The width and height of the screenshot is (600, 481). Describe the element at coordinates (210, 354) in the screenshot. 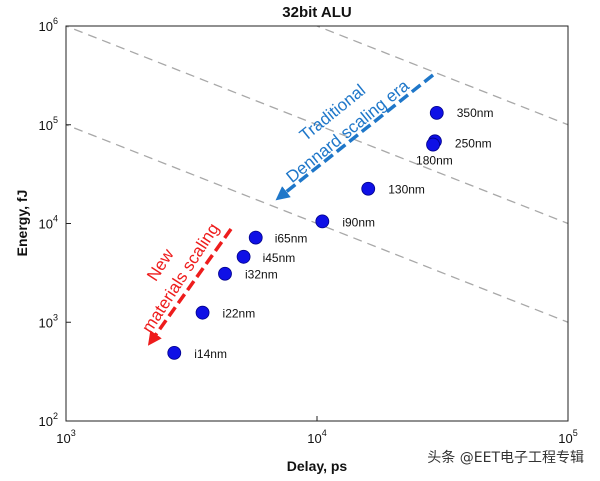

I see `point-label: i14nm` at that location.